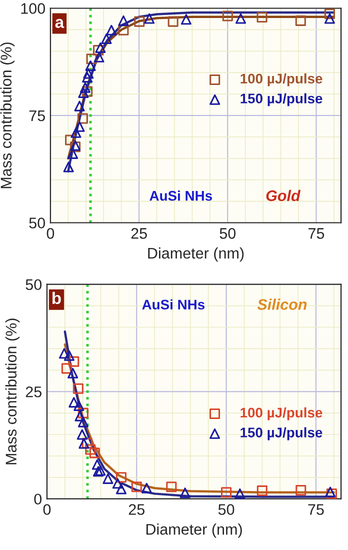 The image size is (348, 550). Describe the element at coordinates (50, 233) in the screenshot. I see `x-tick-label: 0` at that location.